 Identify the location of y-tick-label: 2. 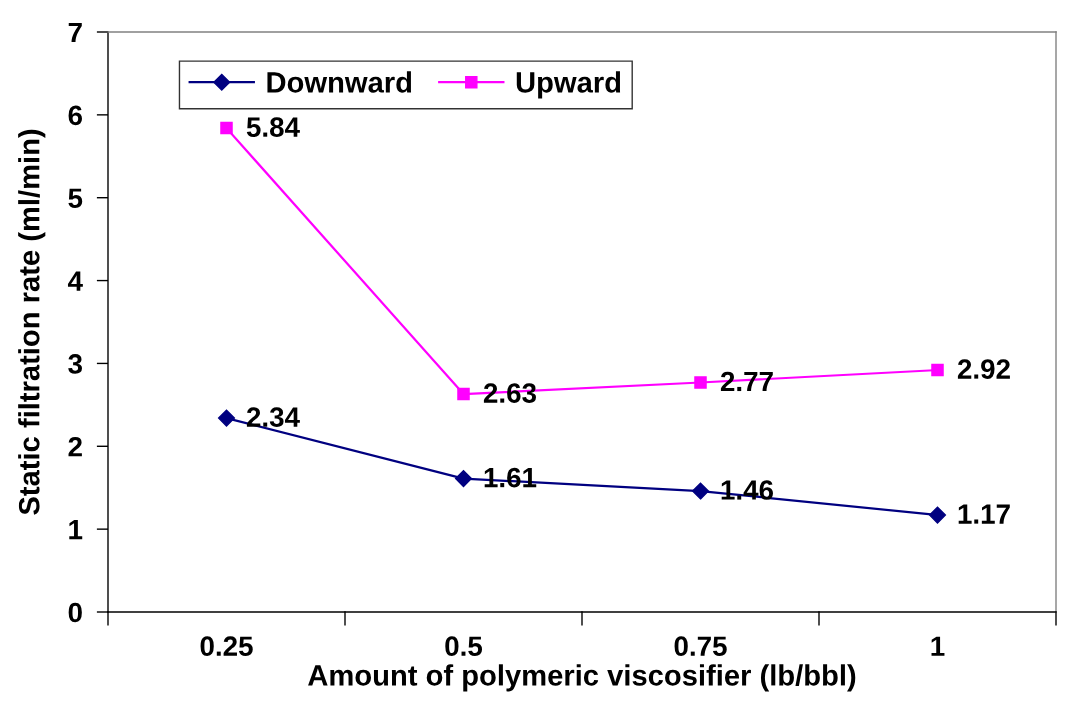
(75, 446).